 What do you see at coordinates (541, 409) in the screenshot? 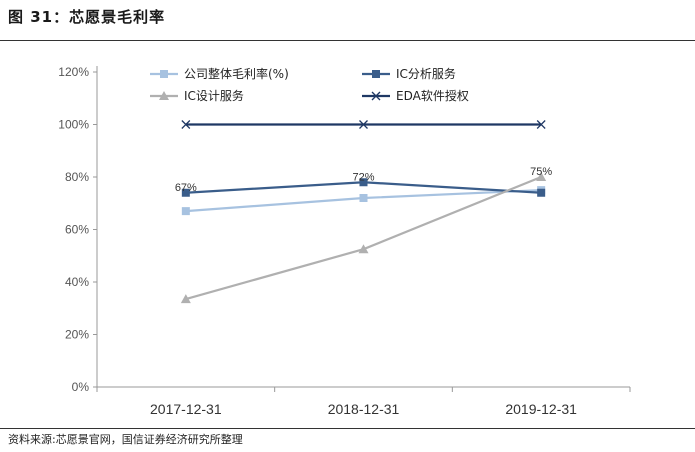
I see `x-tick-label: 2019-12-31` at bounding box center [541, 409].